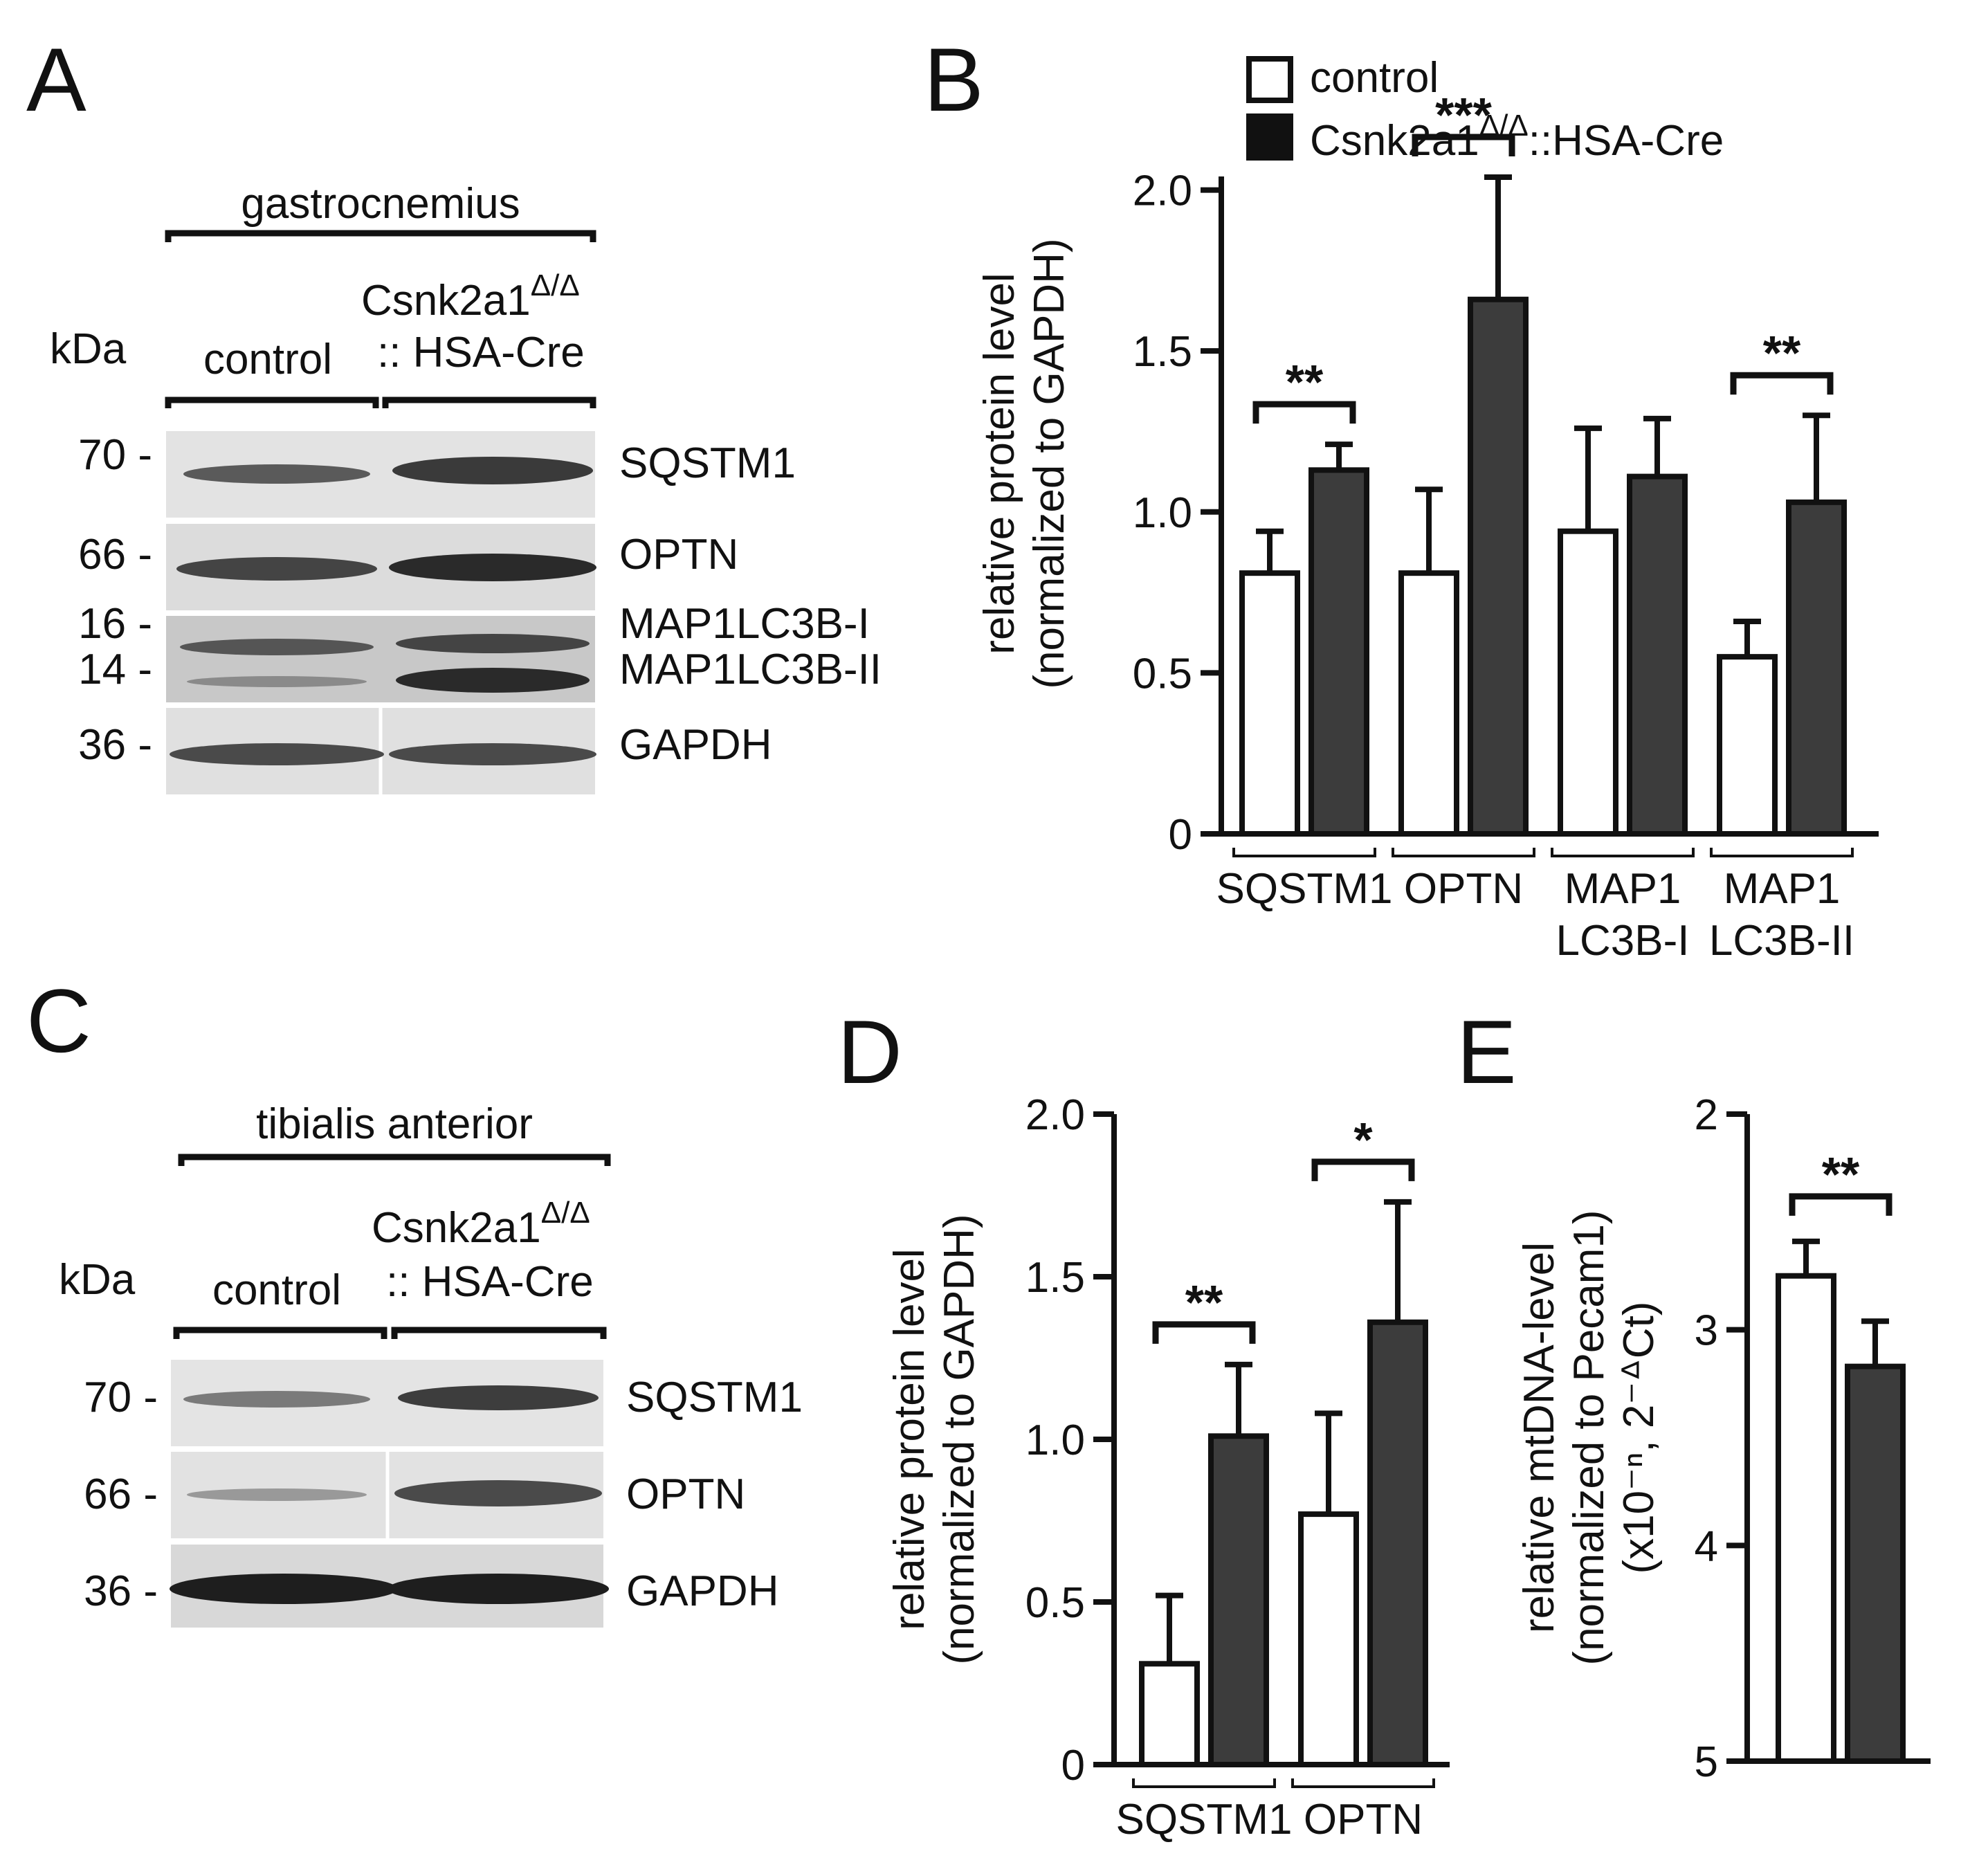 This screenshot has width=1970, height=1876. Describe the element at coordinates (1055, 1440) in the screenshot. I see `y-tick-label: 1.0` at that location.